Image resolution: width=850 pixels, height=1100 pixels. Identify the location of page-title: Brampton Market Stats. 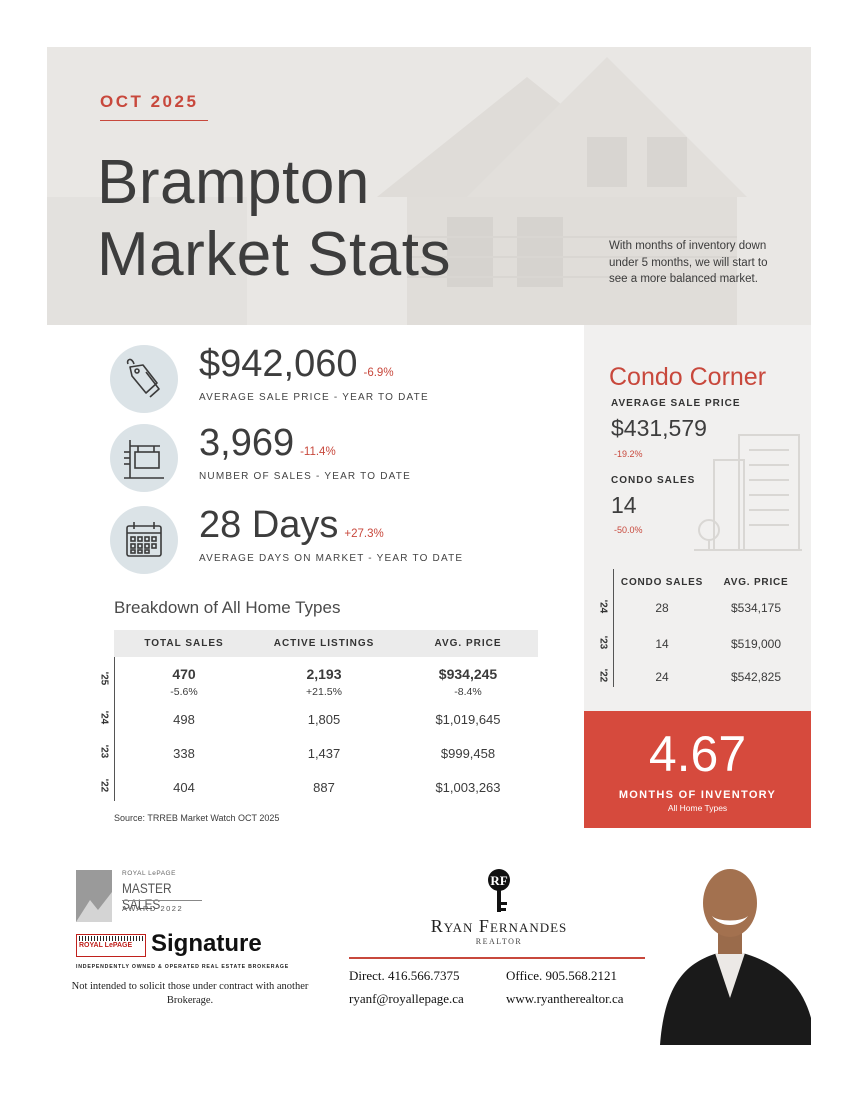
(274, 219).